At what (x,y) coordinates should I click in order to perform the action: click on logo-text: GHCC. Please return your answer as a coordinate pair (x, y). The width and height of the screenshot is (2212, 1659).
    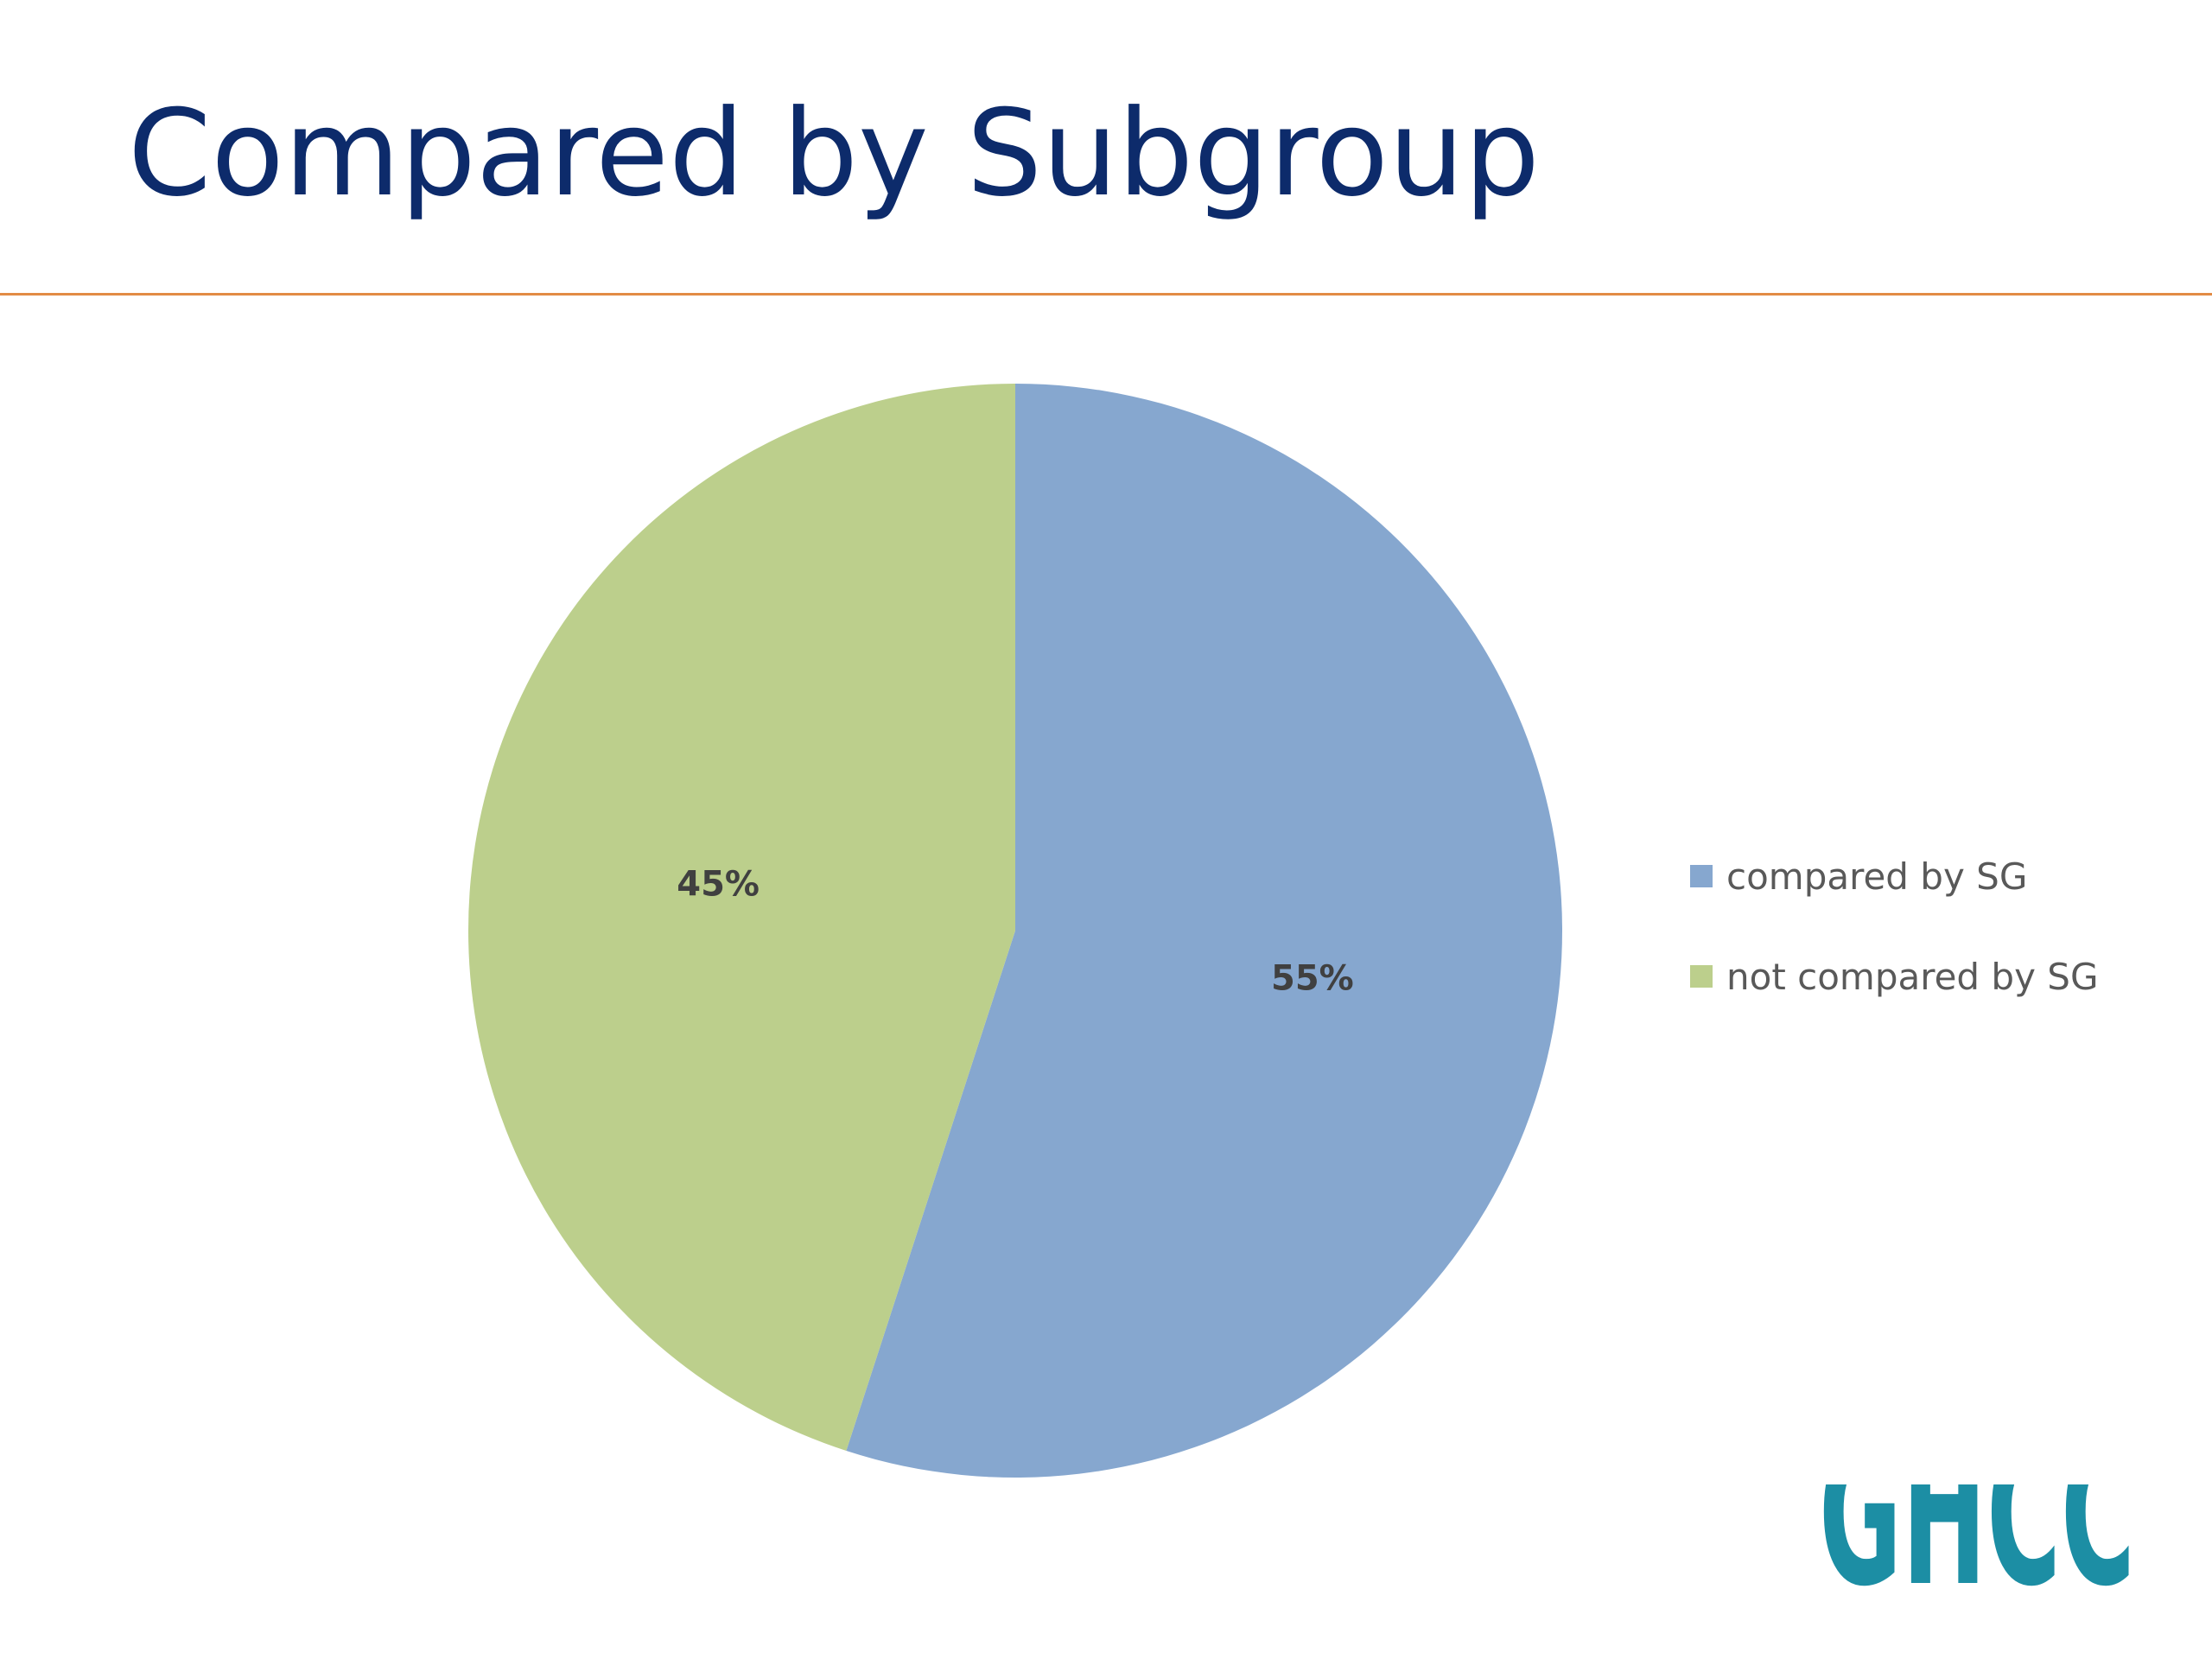
    Looking at the image, I should click on (1977, 1553).